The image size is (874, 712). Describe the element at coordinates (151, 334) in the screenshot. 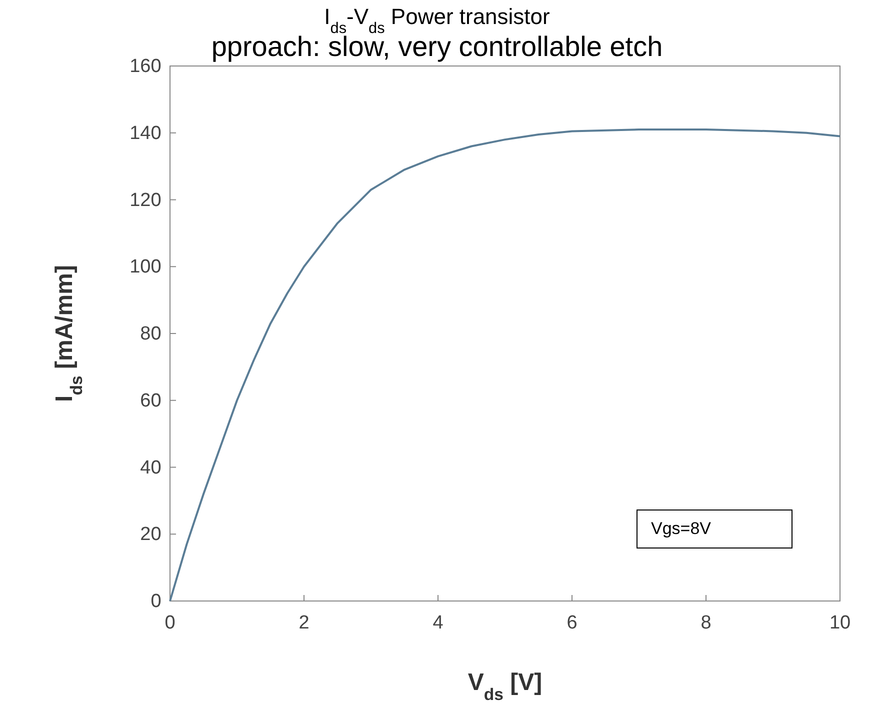

I see `y-tick-label: 80` at that location.